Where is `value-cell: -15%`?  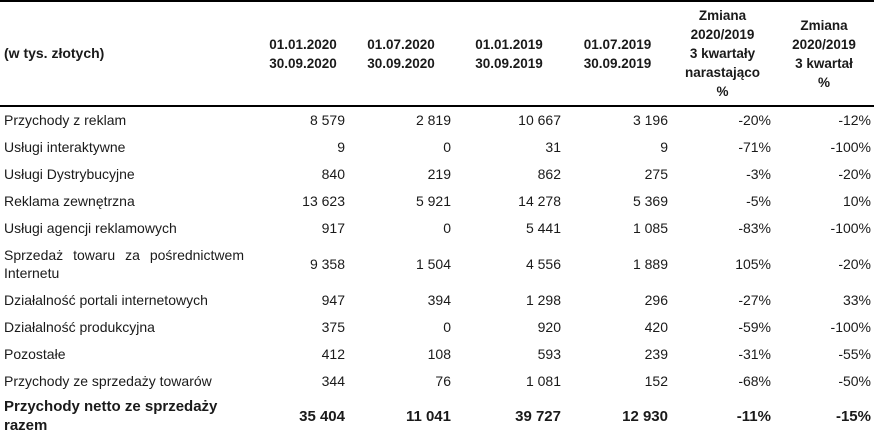
value-cell: -15% is located at coordinates (853, 416).